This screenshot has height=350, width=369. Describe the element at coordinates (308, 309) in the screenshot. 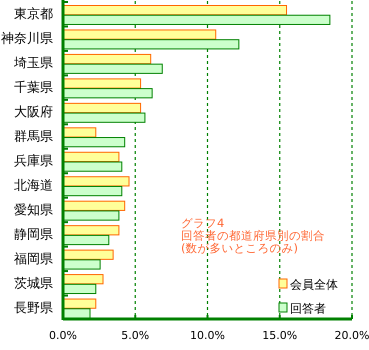

I see `legend-label: 回答者` at that location.